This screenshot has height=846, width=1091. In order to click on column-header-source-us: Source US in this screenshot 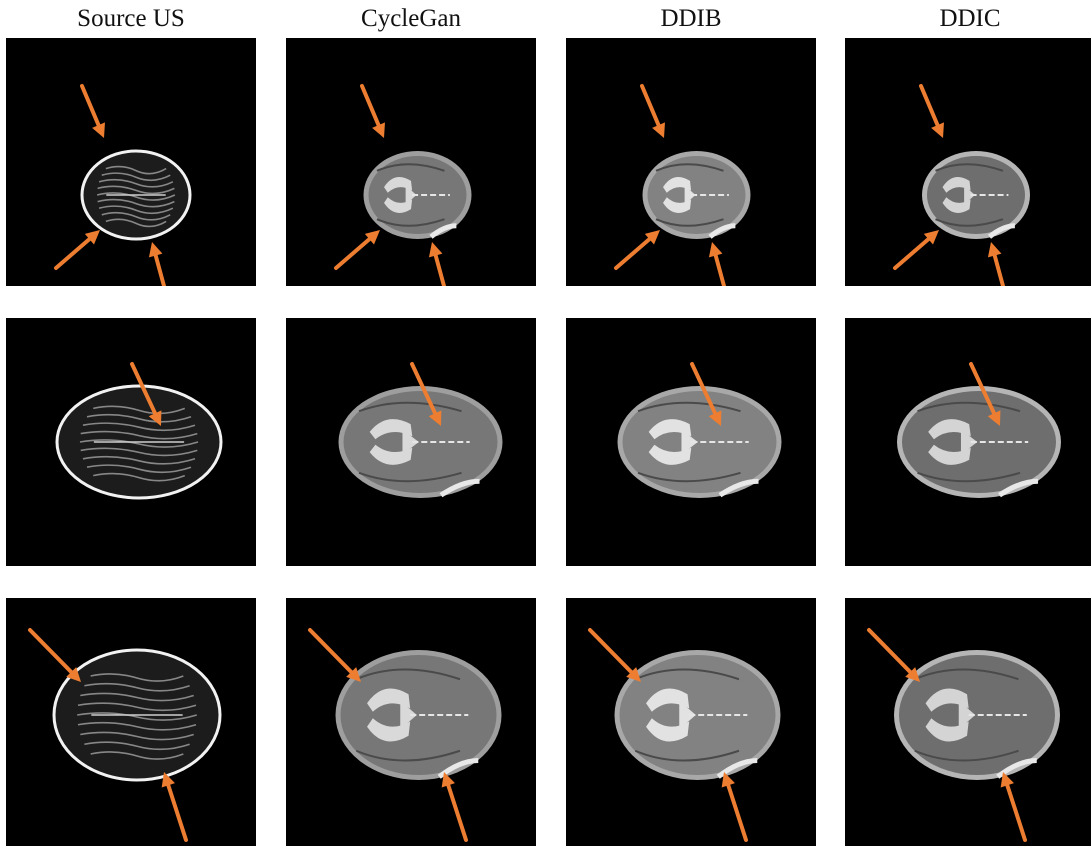, I will do `click(131, 18)`.